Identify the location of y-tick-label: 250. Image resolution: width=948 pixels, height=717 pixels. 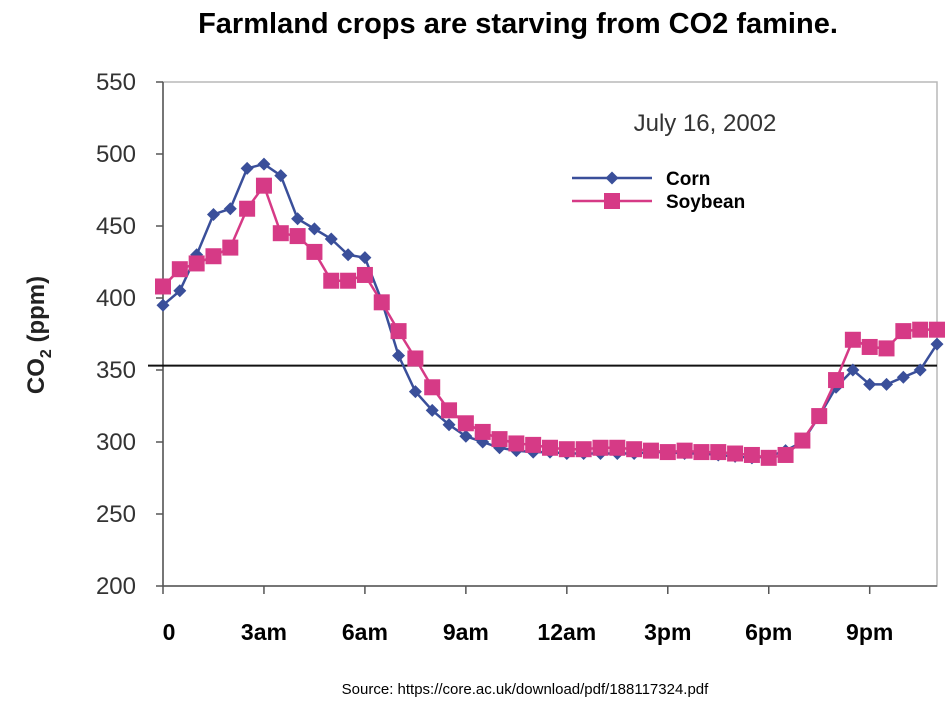
(116, 514).